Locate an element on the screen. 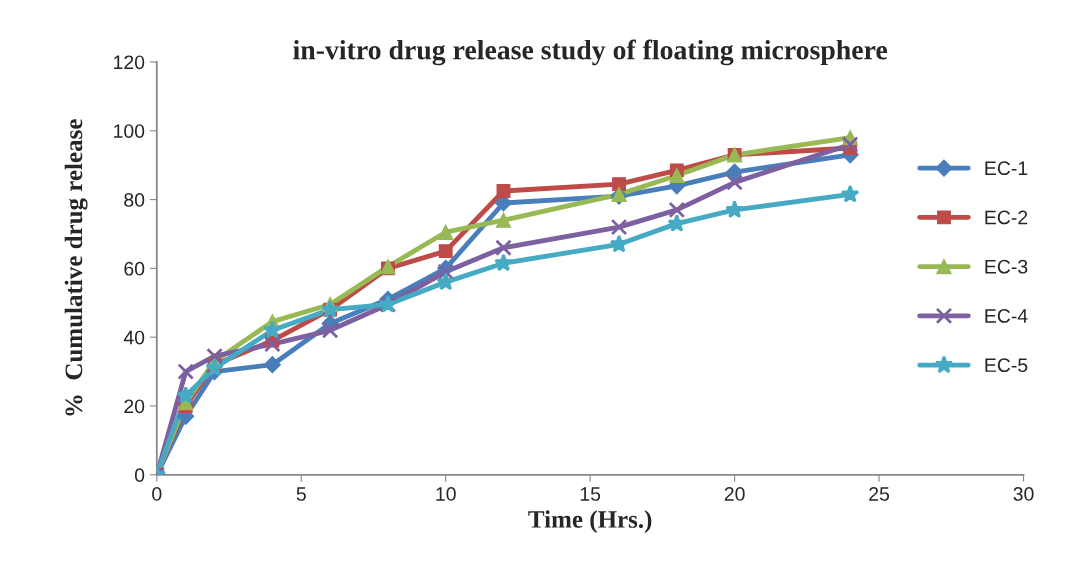 The height and width of the screenshot is (579, 1074). legend-label: EC-3 is located at coordinates (1006, 266).